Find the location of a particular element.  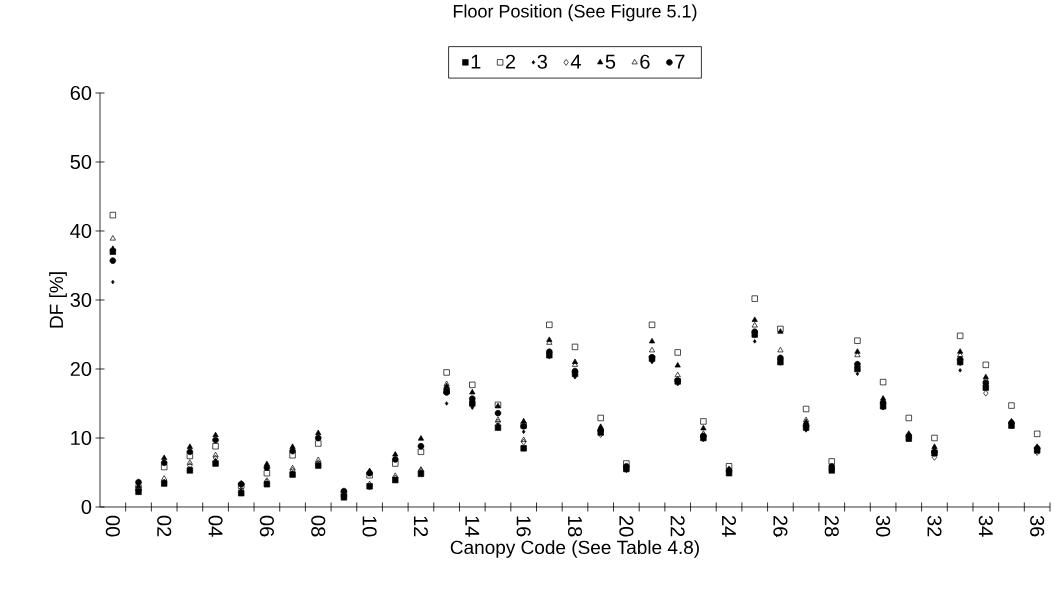

x-tick-label: 20 is located at coordinates (626, 526).